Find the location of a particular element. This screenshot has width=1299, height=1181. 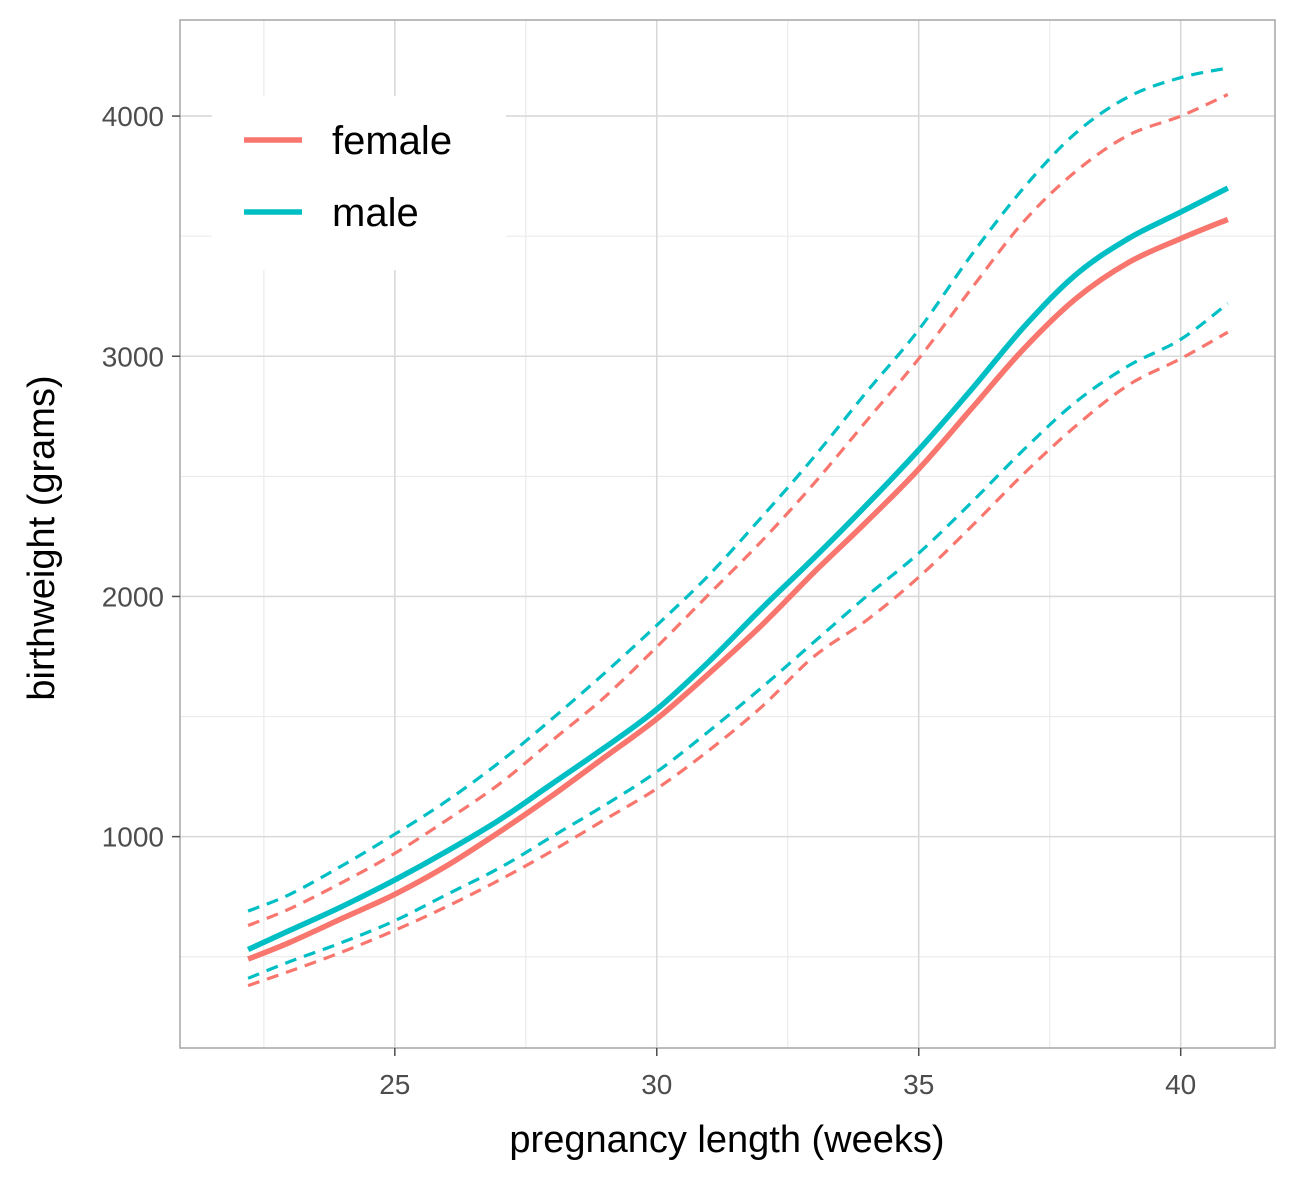

x-tick-label: 25 is located at coordinates (394, 1084).